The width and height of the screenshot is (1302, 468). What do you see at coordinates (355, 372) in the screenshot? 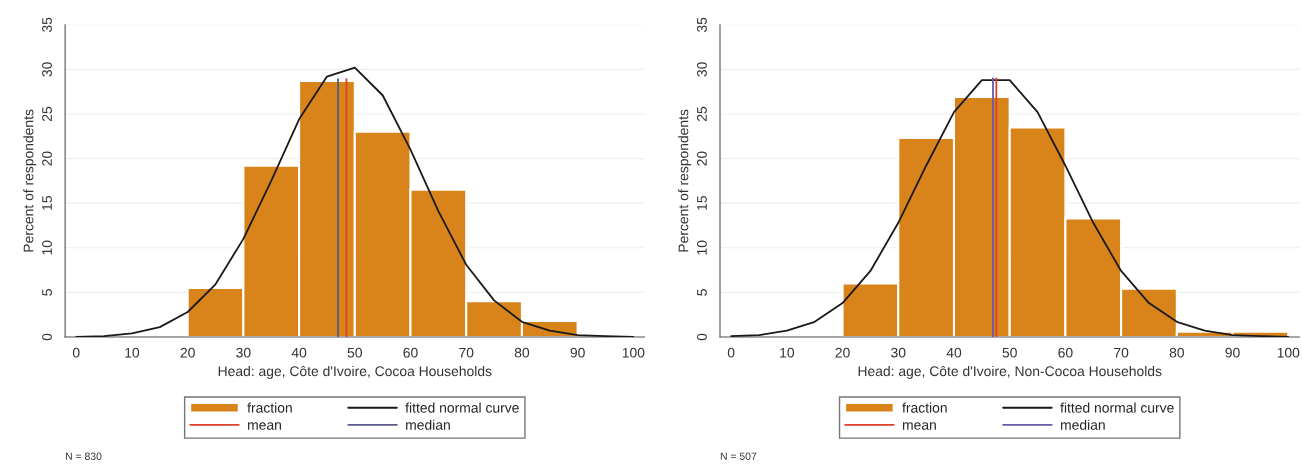
I see `x-axis-title: Head: age, Côte d'Ivoire, Cocoa Households` at bounding box center [355, 372].